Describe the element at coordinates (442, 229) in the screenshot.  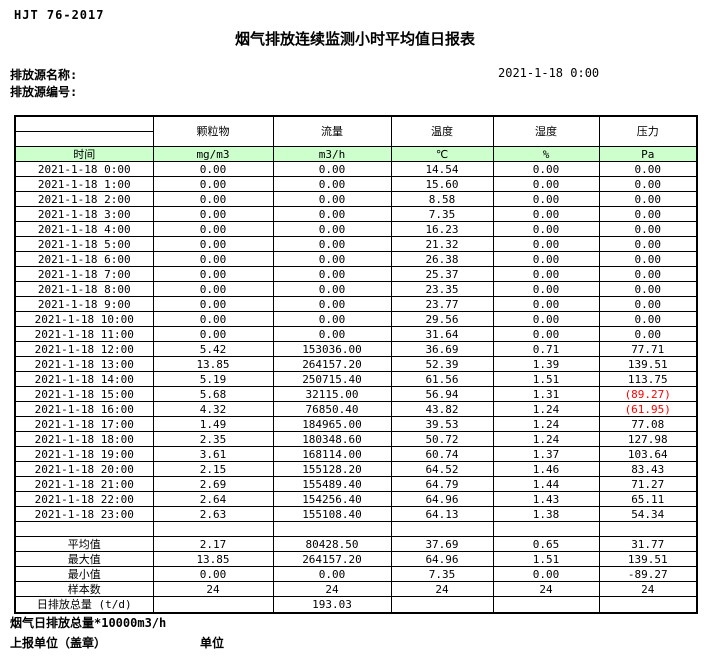
I see `value-cell: 16.23` at that location.